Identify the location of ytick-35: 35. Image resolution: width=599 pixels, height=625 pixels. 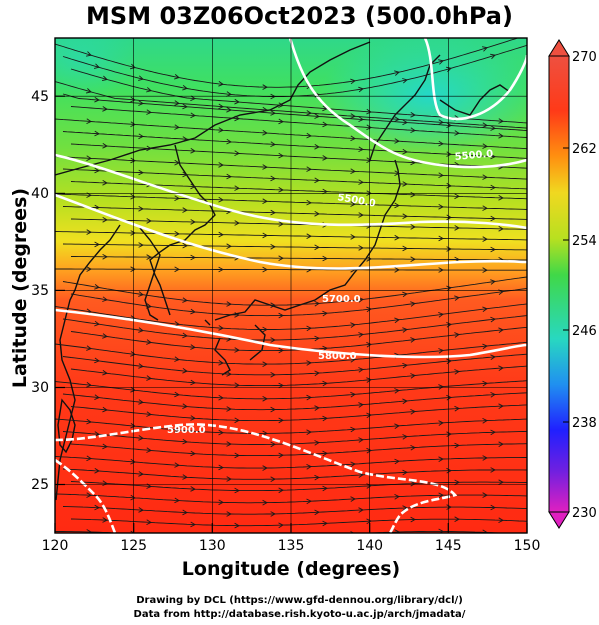
(40, 291).